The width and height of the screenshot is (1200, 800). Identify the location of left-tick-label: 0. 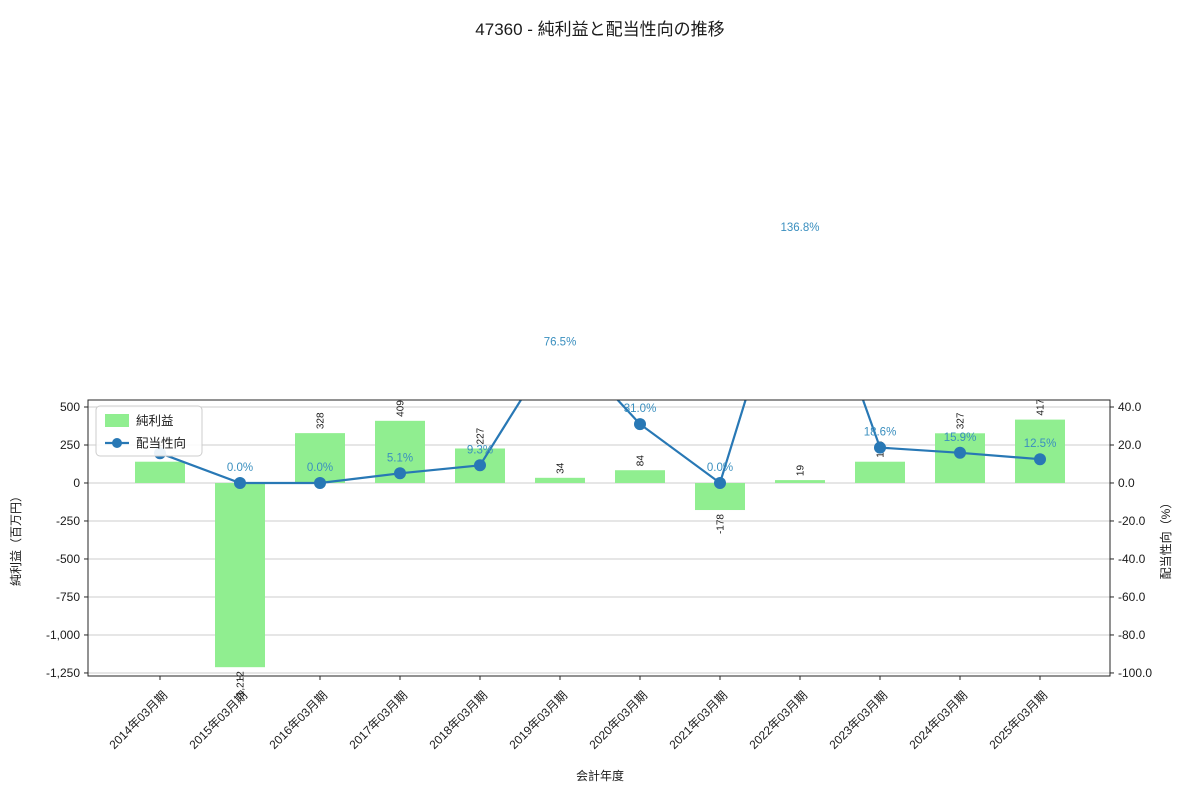
(76, 483).